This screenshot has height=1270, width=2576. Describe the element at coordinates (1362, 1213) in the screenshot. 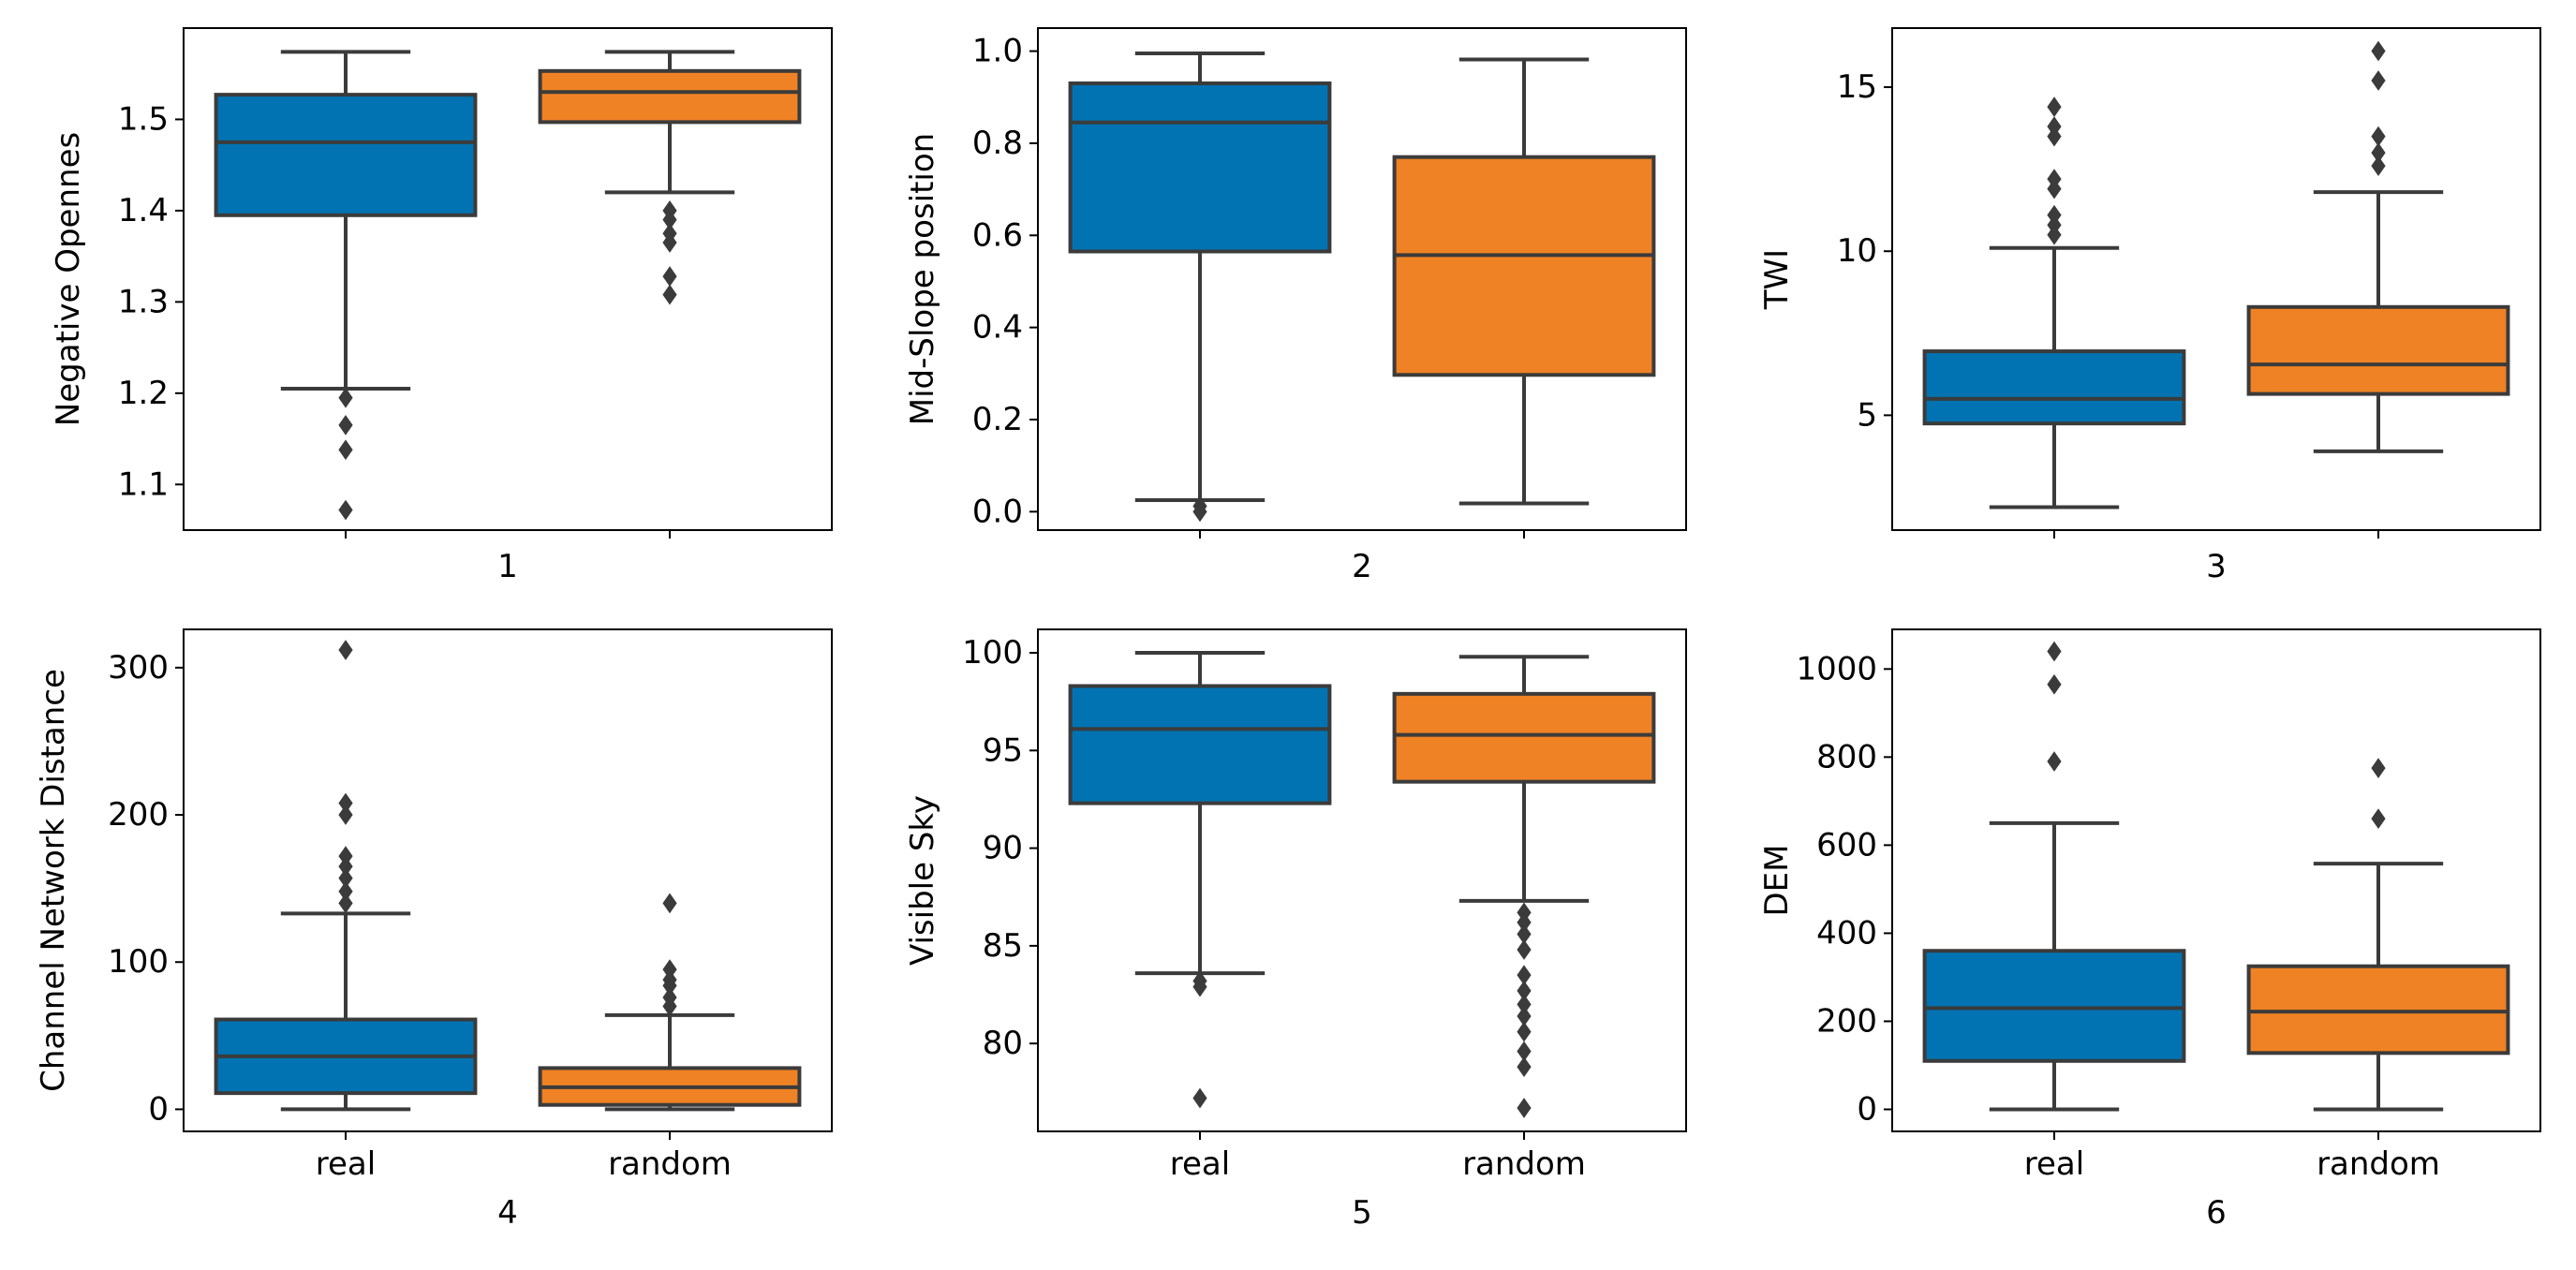

I see `x-axis-label: 5` at that location.